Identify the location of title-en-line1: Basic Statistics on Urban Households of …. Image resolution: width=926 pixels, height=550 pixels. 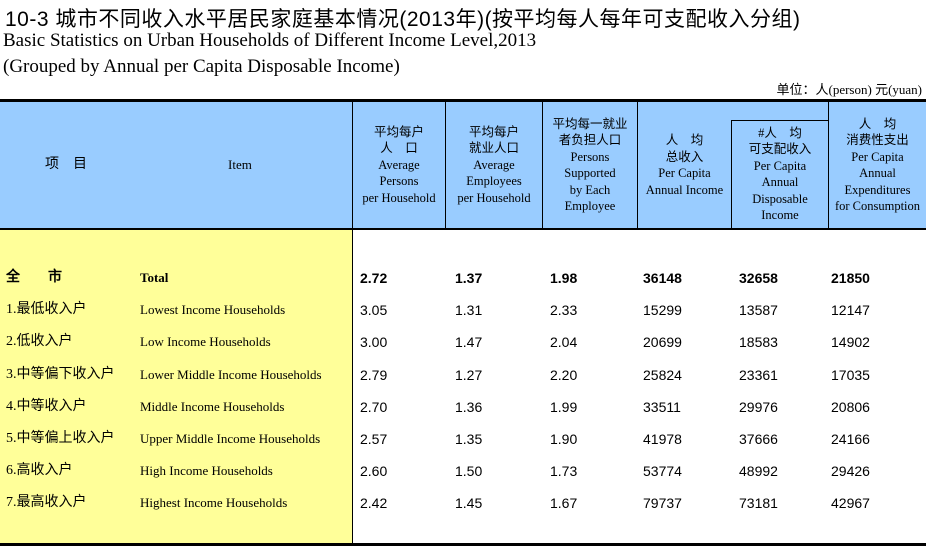
(270, 40).